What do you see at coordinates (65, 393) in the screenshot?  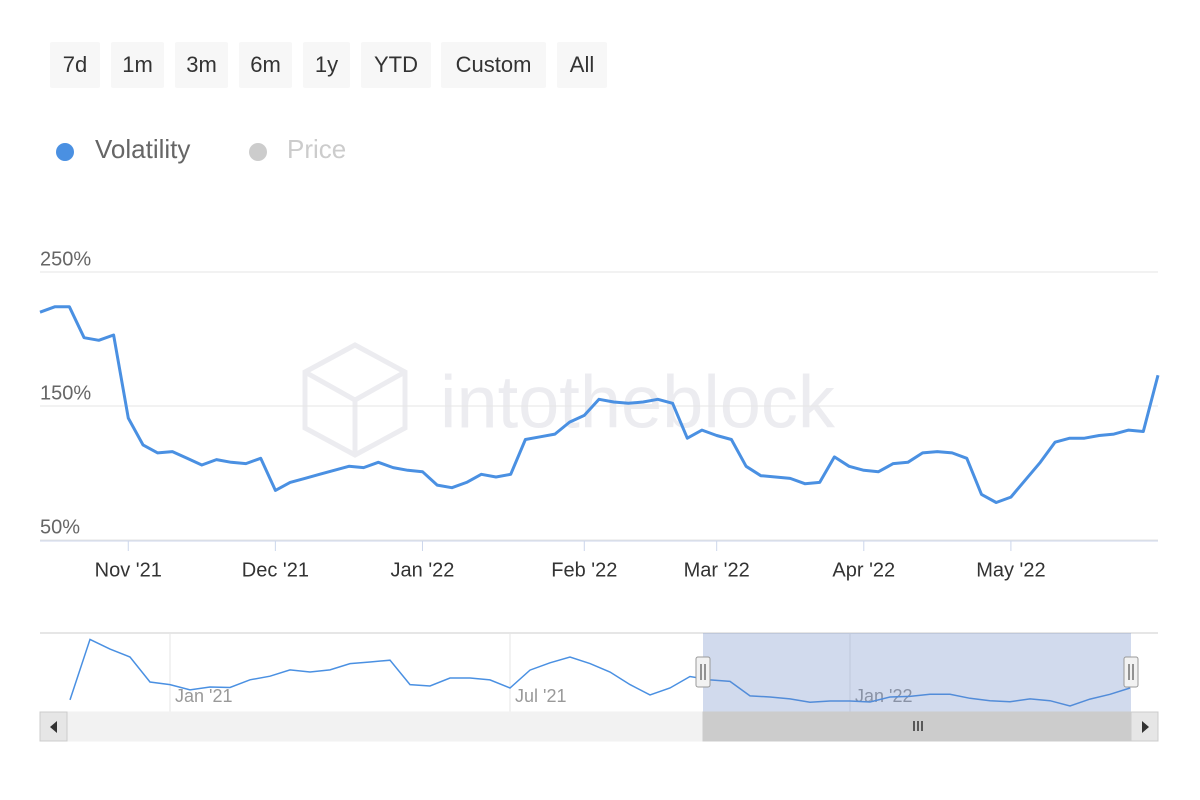 I see `y-tick-label: 150%` at bounding box center [65, 393].